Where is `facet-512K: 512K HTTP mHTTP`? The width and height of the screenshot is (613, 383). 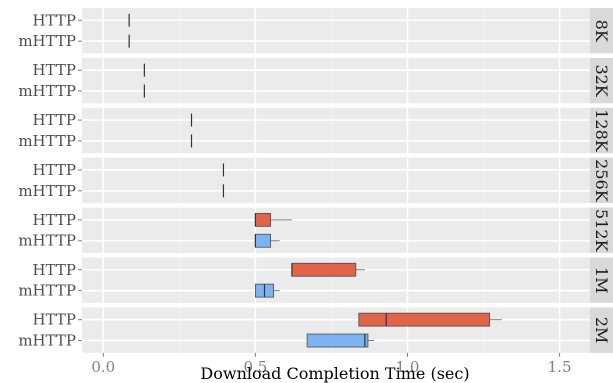
facet-512K: 512K HTTP mHTTP is located at coordinates (315, 230).